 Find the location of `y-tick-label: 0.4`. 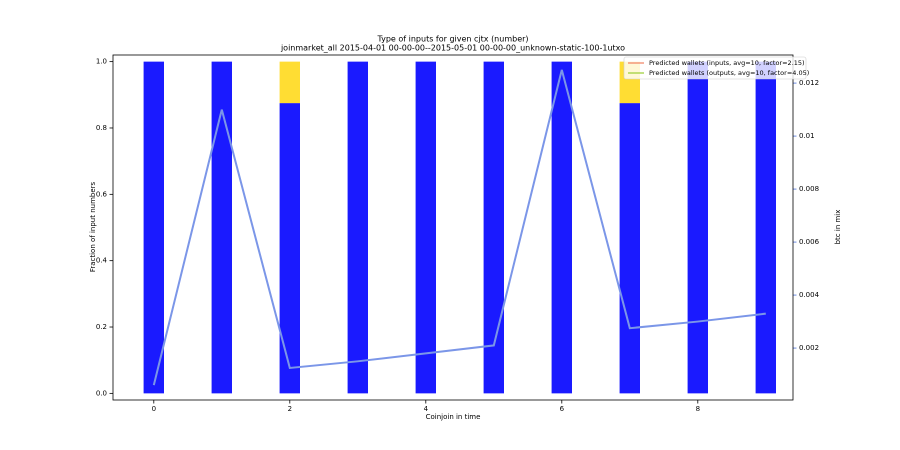

y-tick-label: 0.4 is located at coordinates (102, 261).